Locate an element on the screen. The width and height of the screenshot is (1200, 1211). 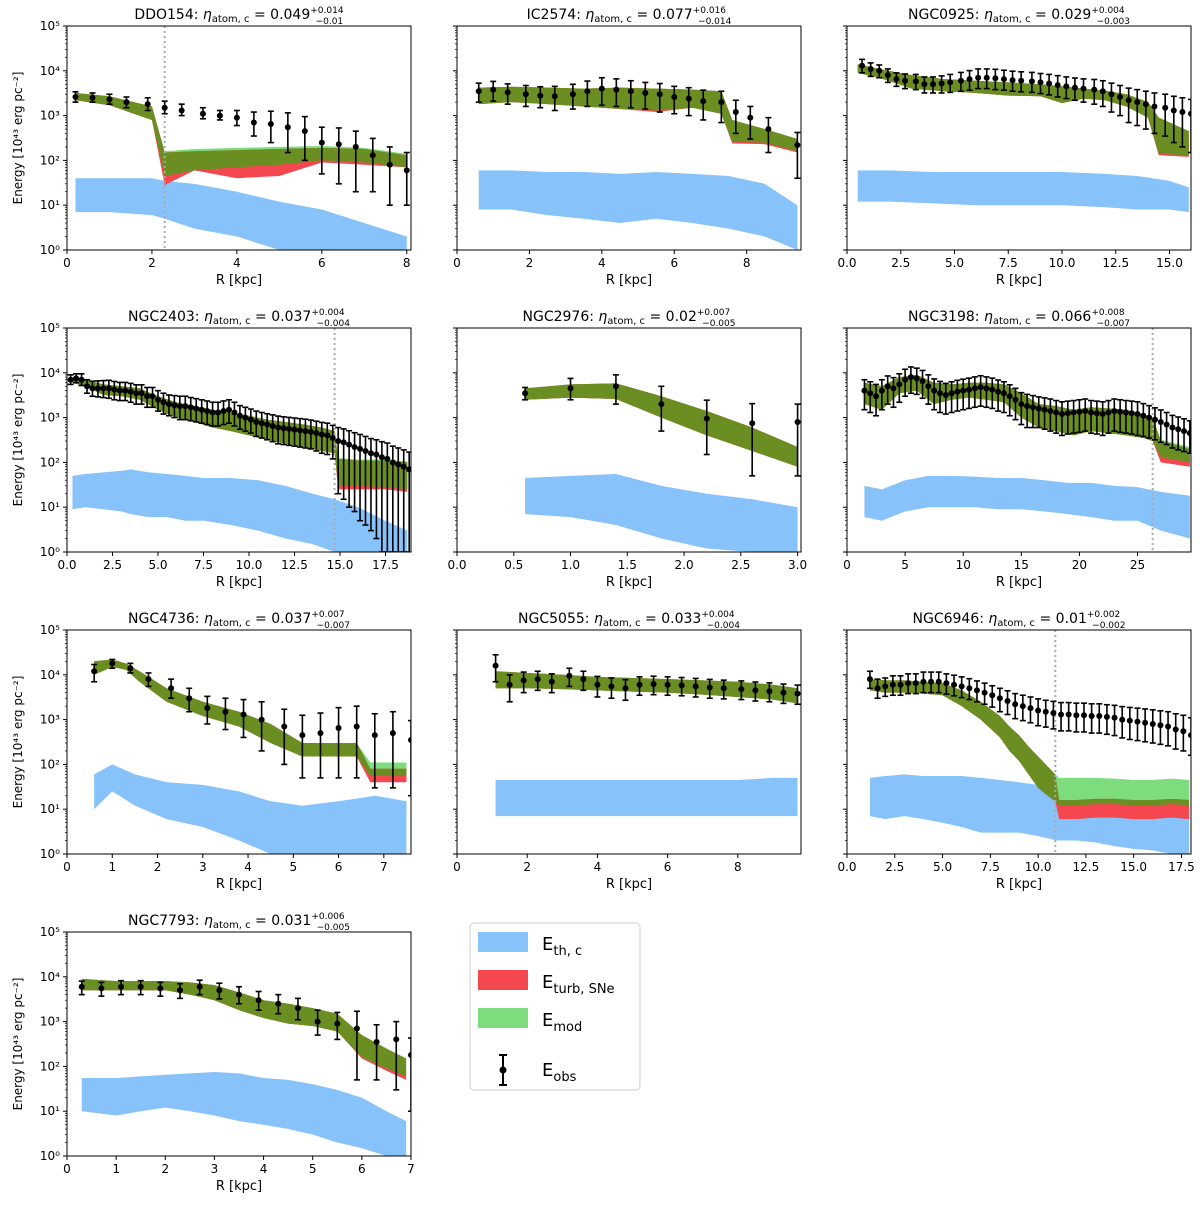
x-axis-label: R [kpc] is located at coordinates (239, 280).